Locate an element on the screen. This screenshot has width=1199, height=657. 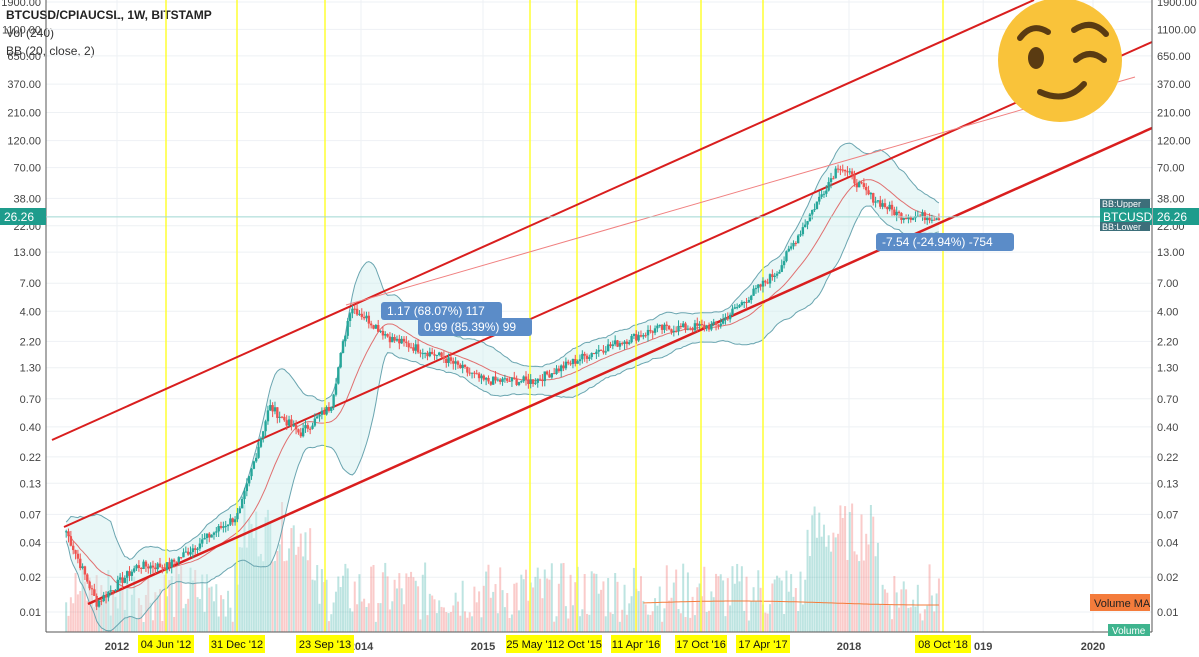
date-tag-box is located at coordinates (943, 644).